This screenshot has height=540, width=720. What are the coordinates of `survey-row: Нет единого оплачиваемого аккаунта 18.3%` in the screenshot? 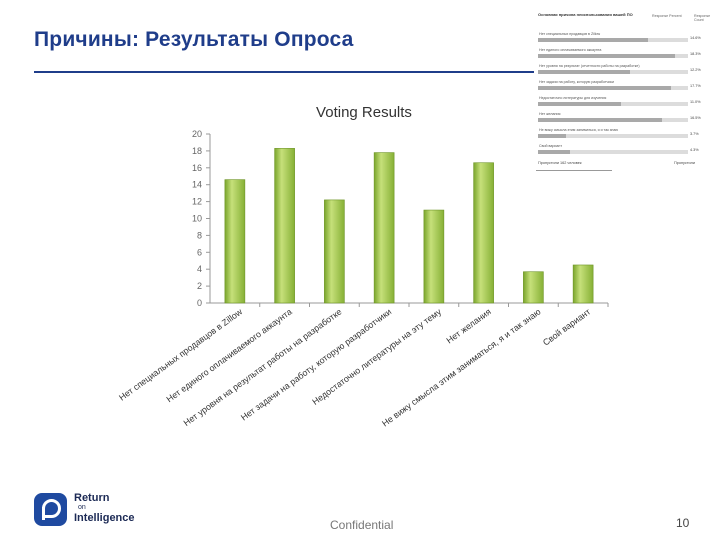 It's located at (619, 54).